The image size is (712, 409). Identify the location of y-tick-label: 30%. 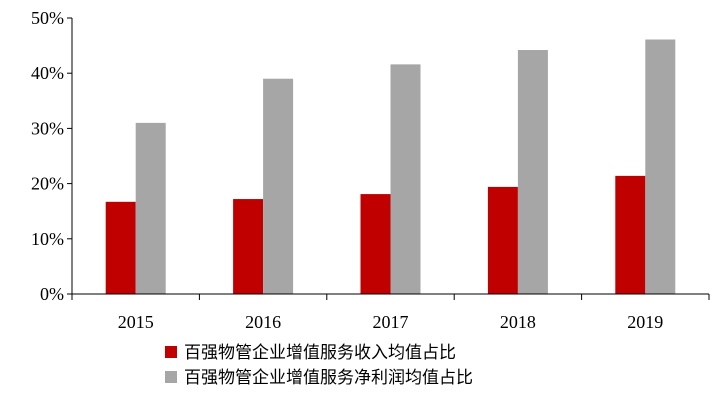
(47, 128).